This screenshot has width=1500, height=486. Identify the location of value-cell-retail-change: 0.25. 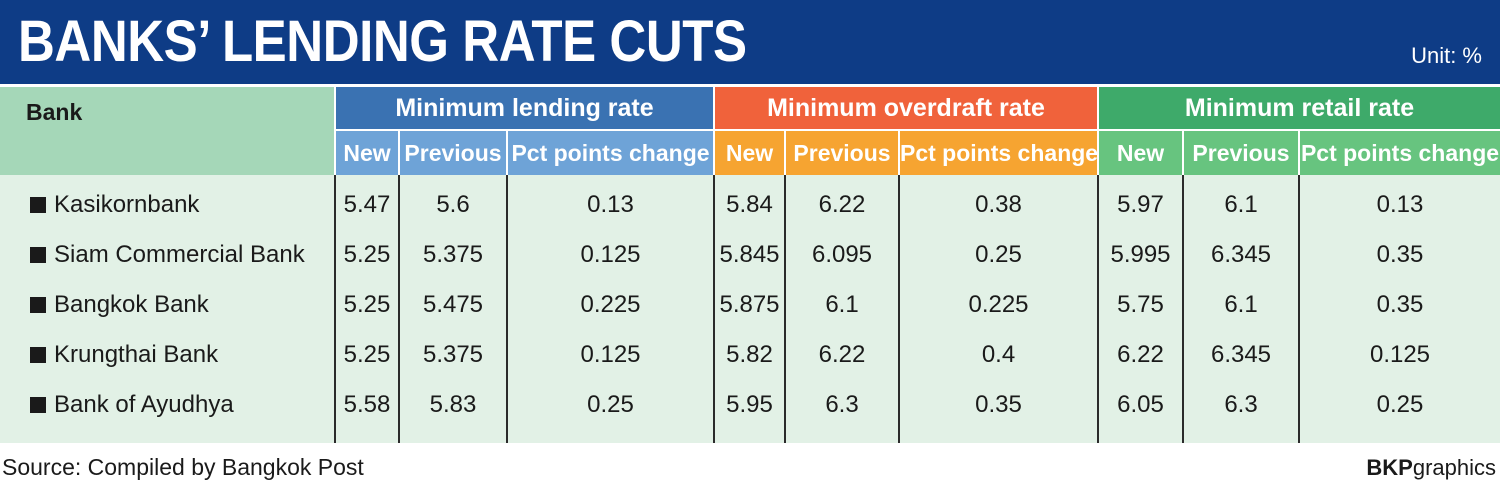
(1400, 404).